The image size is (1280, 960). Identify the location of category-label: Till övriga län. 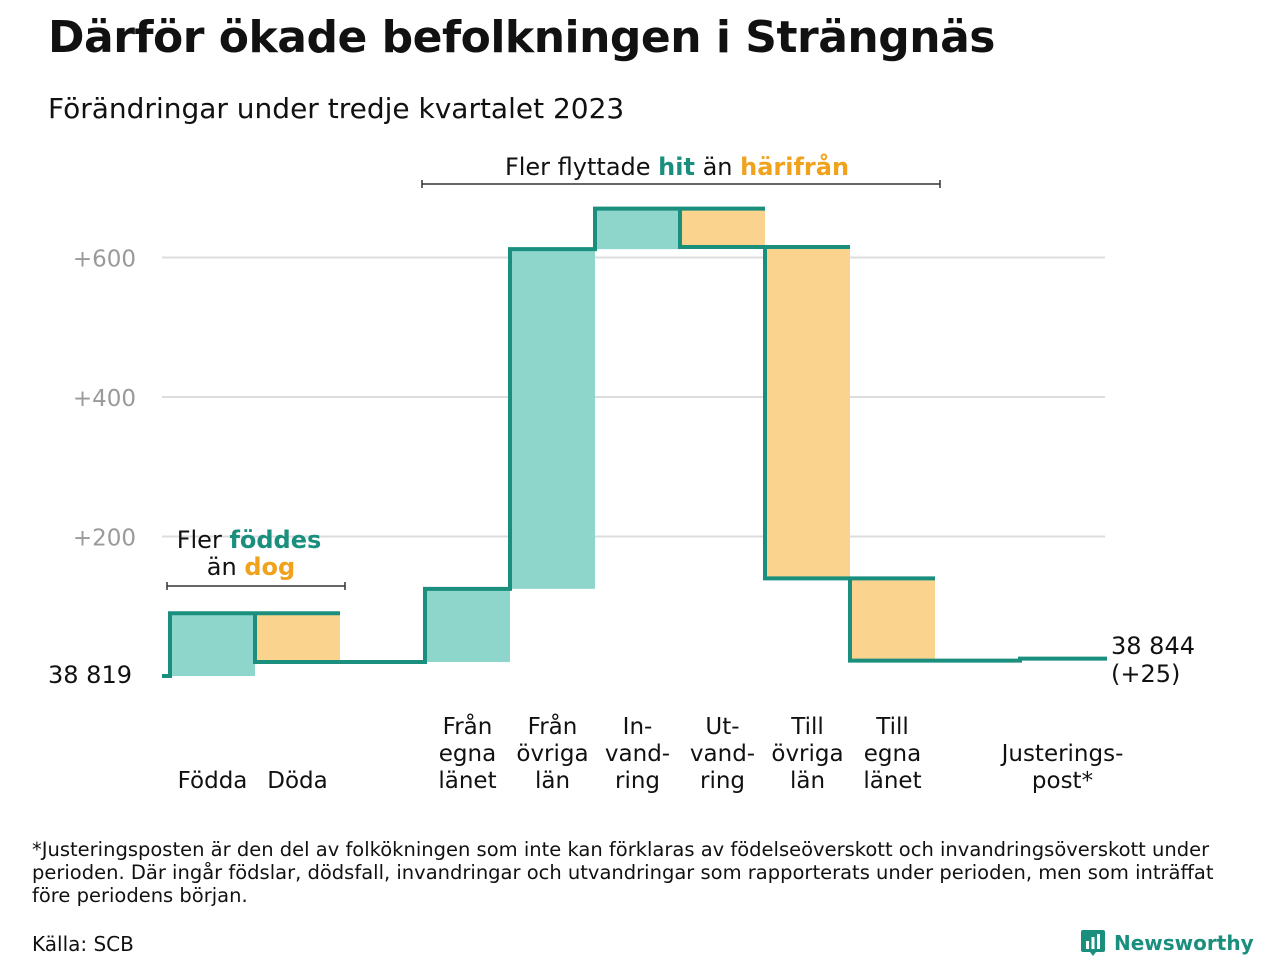
(807, 754).